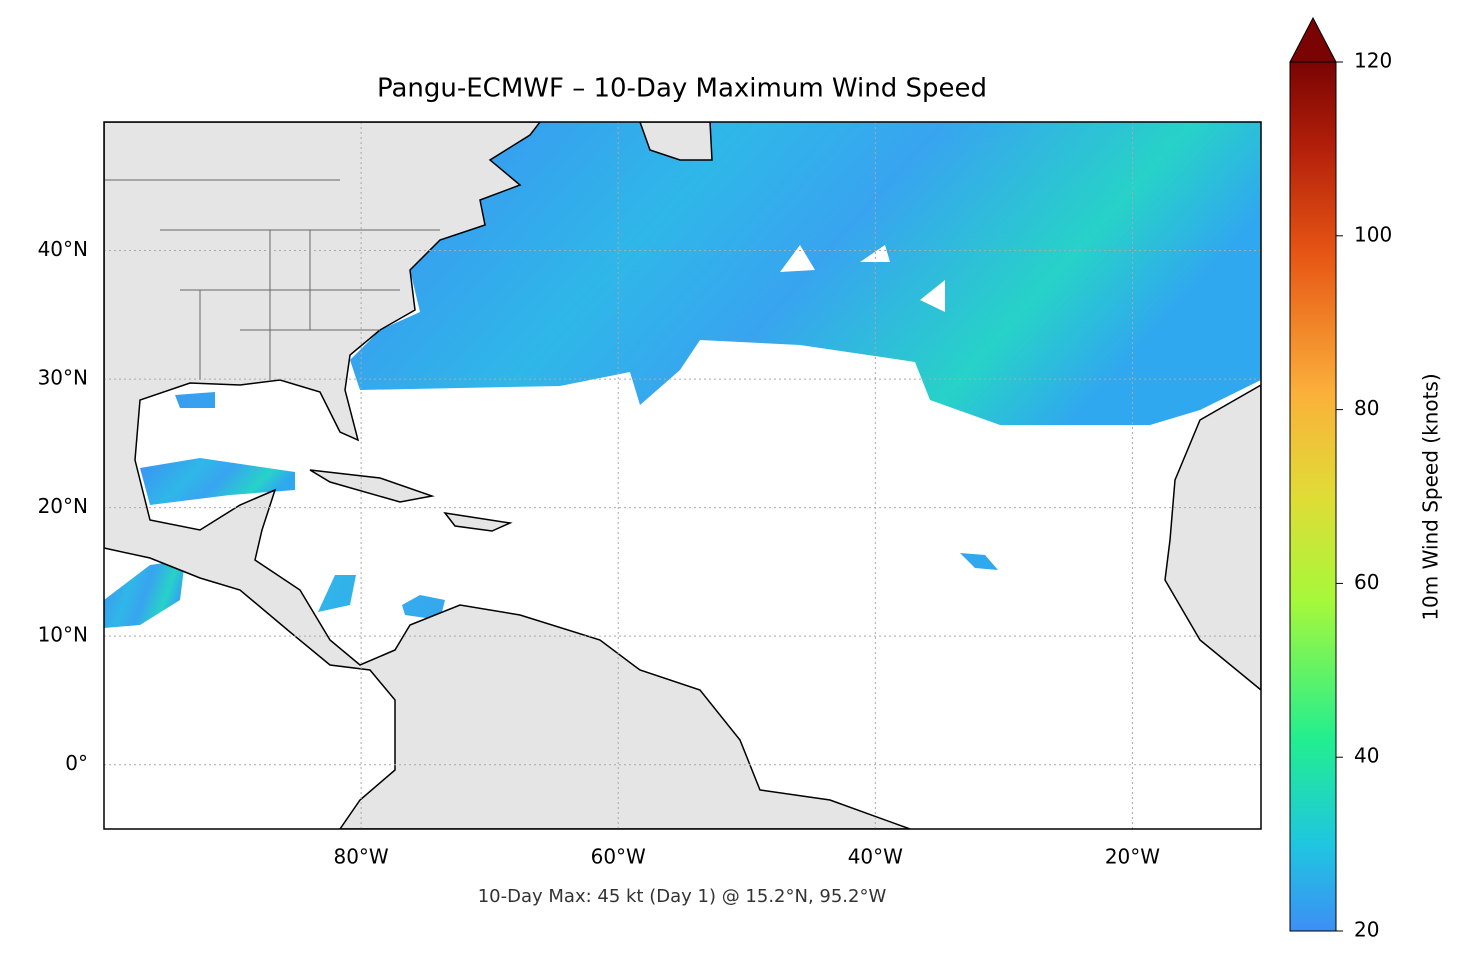 Image resolution: width=1466 pixels, height=969 pixels. I want to click on map-title: Pangu-ECMWF – 10-Day Maximum Wind Speed, so click(682, 89).